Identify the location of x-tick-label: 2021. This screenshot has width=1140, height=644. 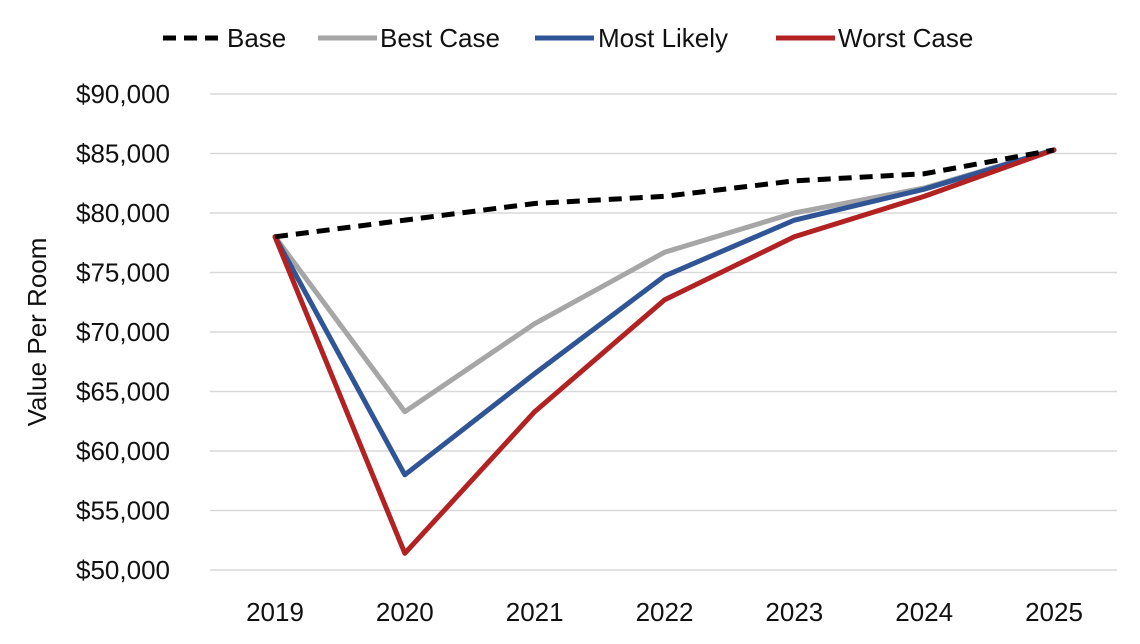
(535, 612).